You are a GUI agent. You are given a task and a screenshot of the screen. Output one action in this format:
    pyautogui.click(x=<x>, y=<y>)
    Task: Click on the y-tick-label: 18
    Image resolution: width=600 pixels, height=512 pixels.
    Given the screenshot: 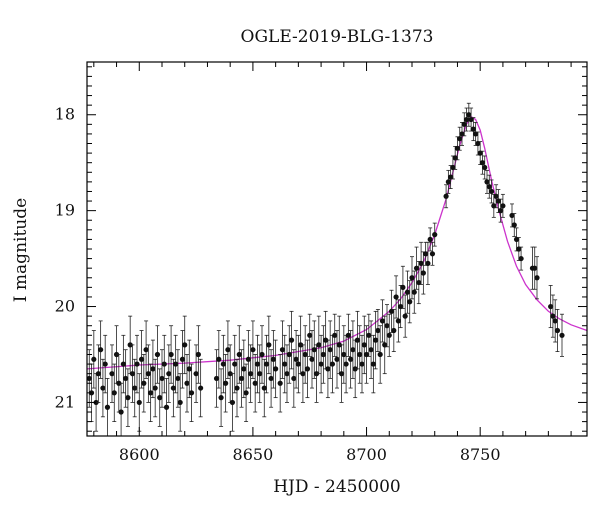 What is the action you would take?
    pyautogui.click(x=65, y=114)
    